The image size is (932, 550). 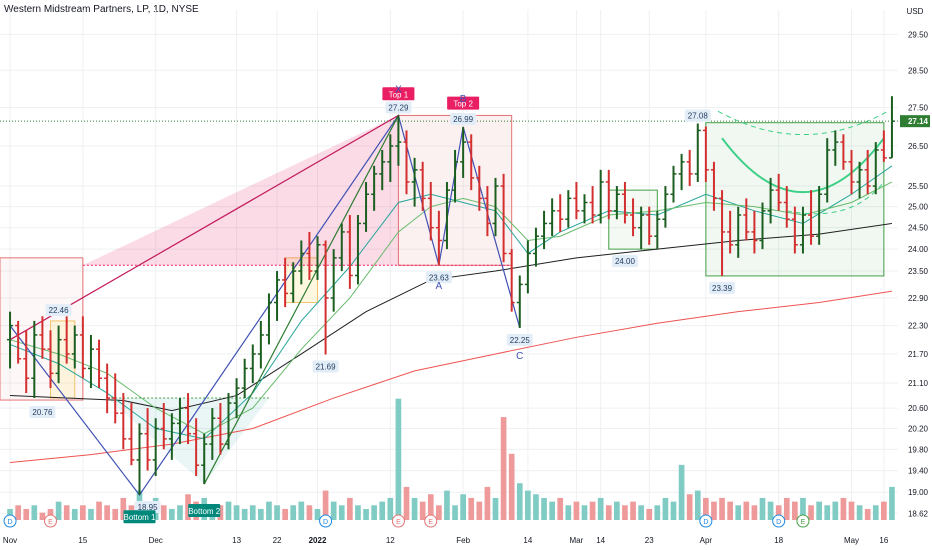 What do you see at coordinates (390, 540) in the screenshot?
I see `x-tick-label: 12` at bounding box center [390, 540].